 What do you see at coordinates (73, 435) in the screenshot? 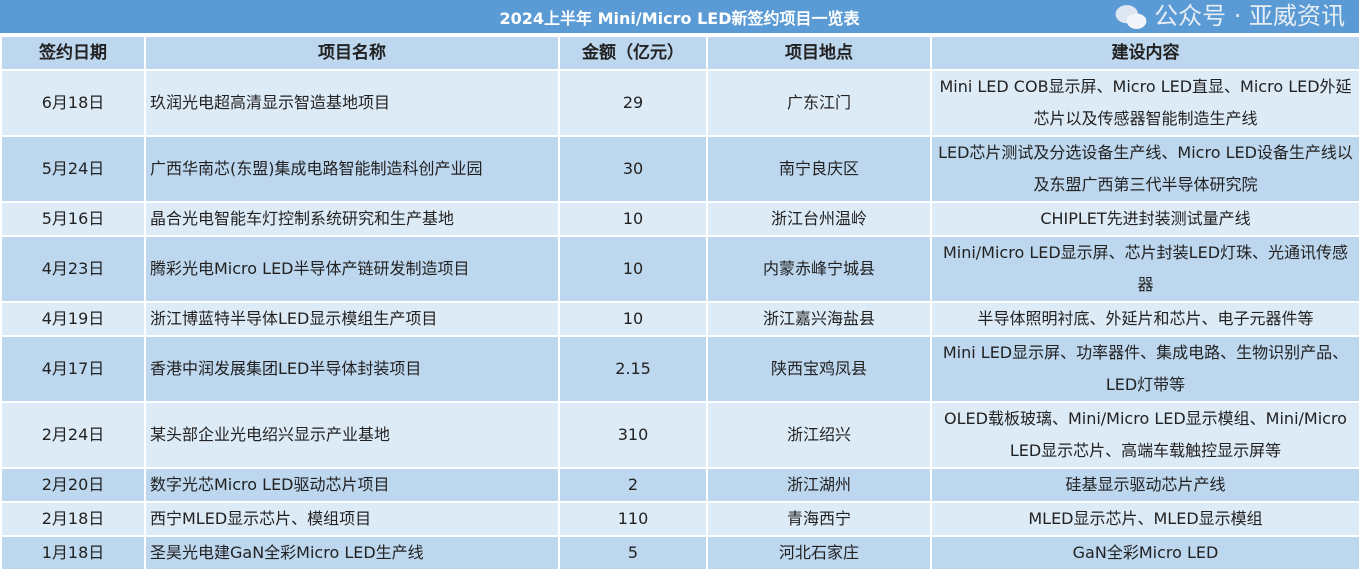
I see `cell-date: 2月24日` at bounding box center [73, 435].